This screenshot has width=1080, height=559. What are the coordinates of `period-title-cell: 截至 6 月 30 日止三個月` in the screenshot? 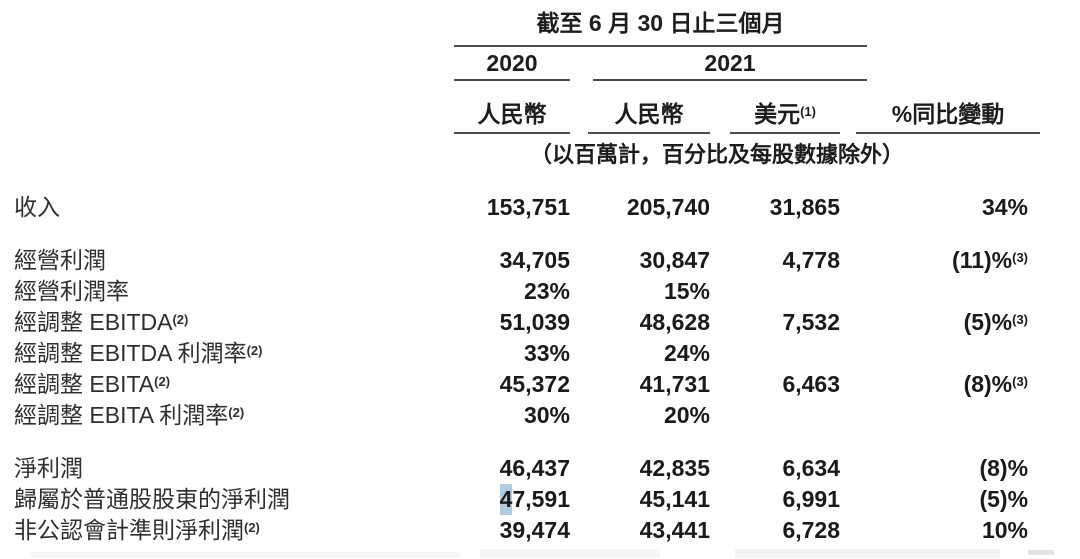 It's located at (661, 25).